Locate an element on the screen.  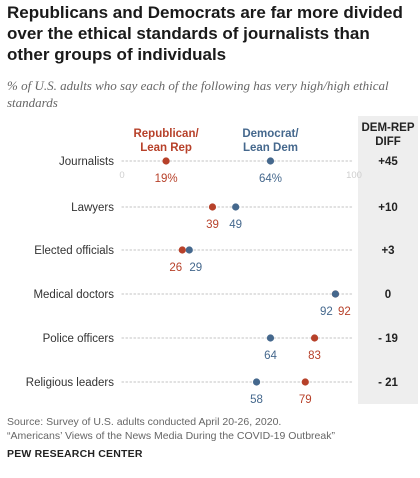
axis-tick-label: 100 is located at coordinates (354, 175).